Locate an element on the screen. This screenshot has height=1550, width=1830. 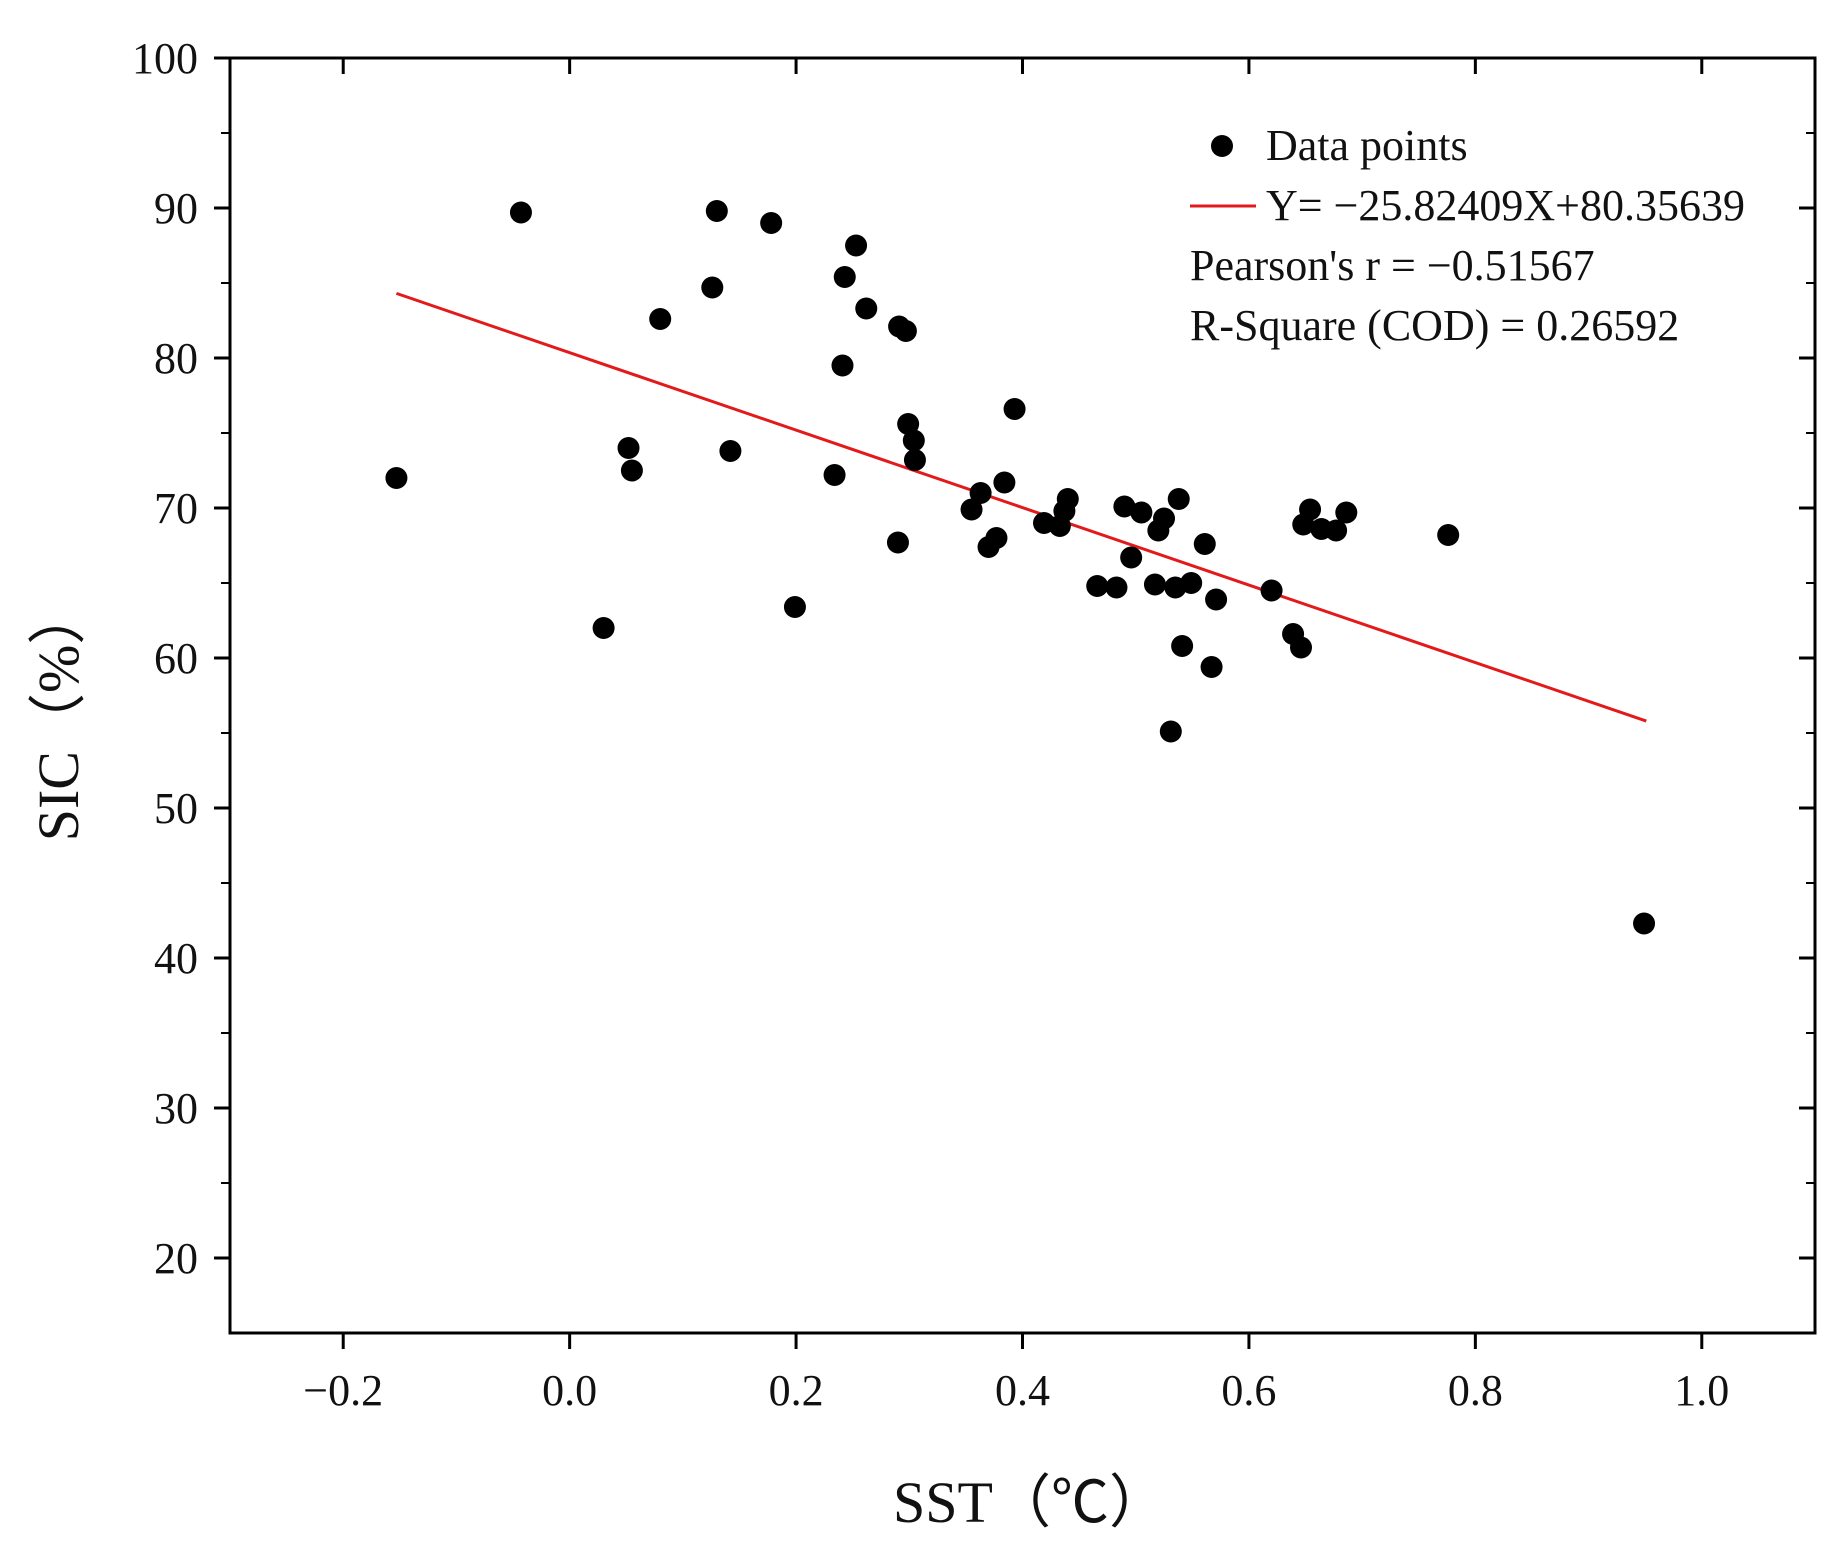
annotation-r-square: R-Square (COD) = 0.26592 is located at coordinates (1434, 325).